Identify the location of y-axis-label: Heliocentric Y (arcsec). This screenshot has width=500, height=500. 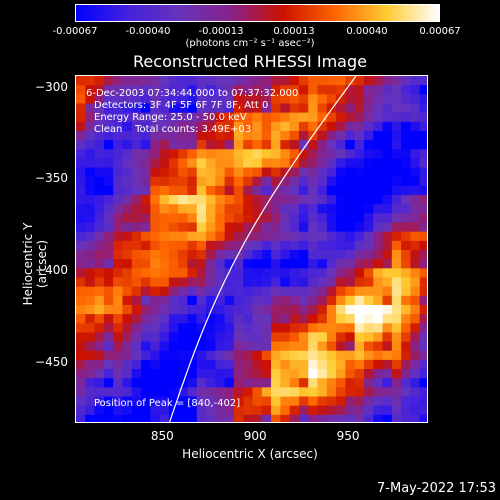
(35, 264).